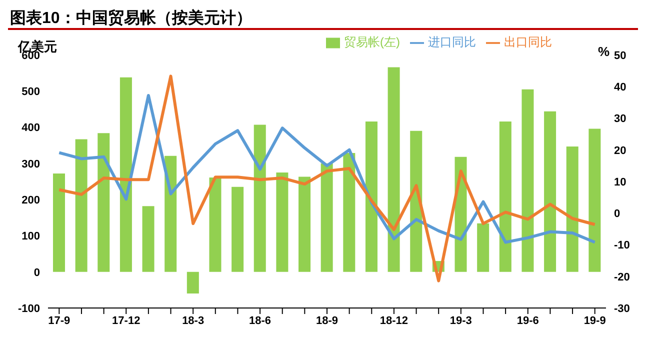  Describe the element at coordinates (394, 320) in the screenshot. I see `x-tick-label: 18-12` at that location.